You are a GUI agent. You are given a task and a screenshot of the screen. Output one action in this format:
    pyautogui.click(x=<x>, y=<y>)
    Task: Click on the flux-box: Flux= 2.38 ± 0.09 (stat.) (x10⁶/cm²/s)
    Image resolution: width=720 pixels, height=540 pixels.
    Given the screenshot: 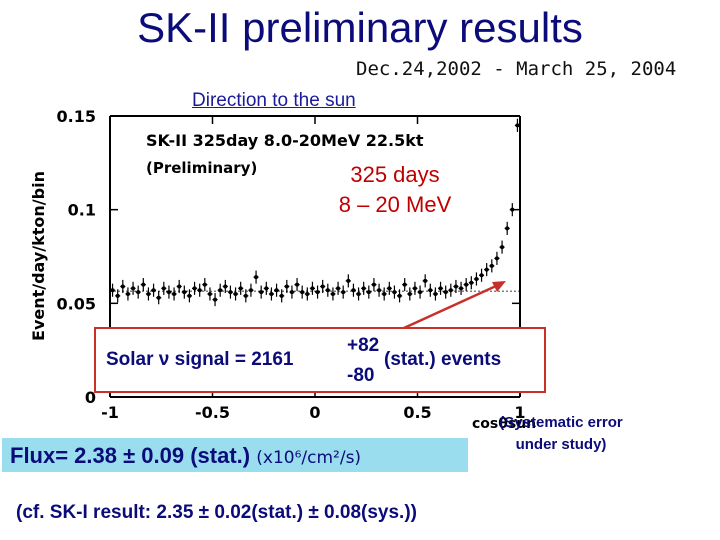 What is the action you would take?
    pyautogui.click(x=235, y=455)
    